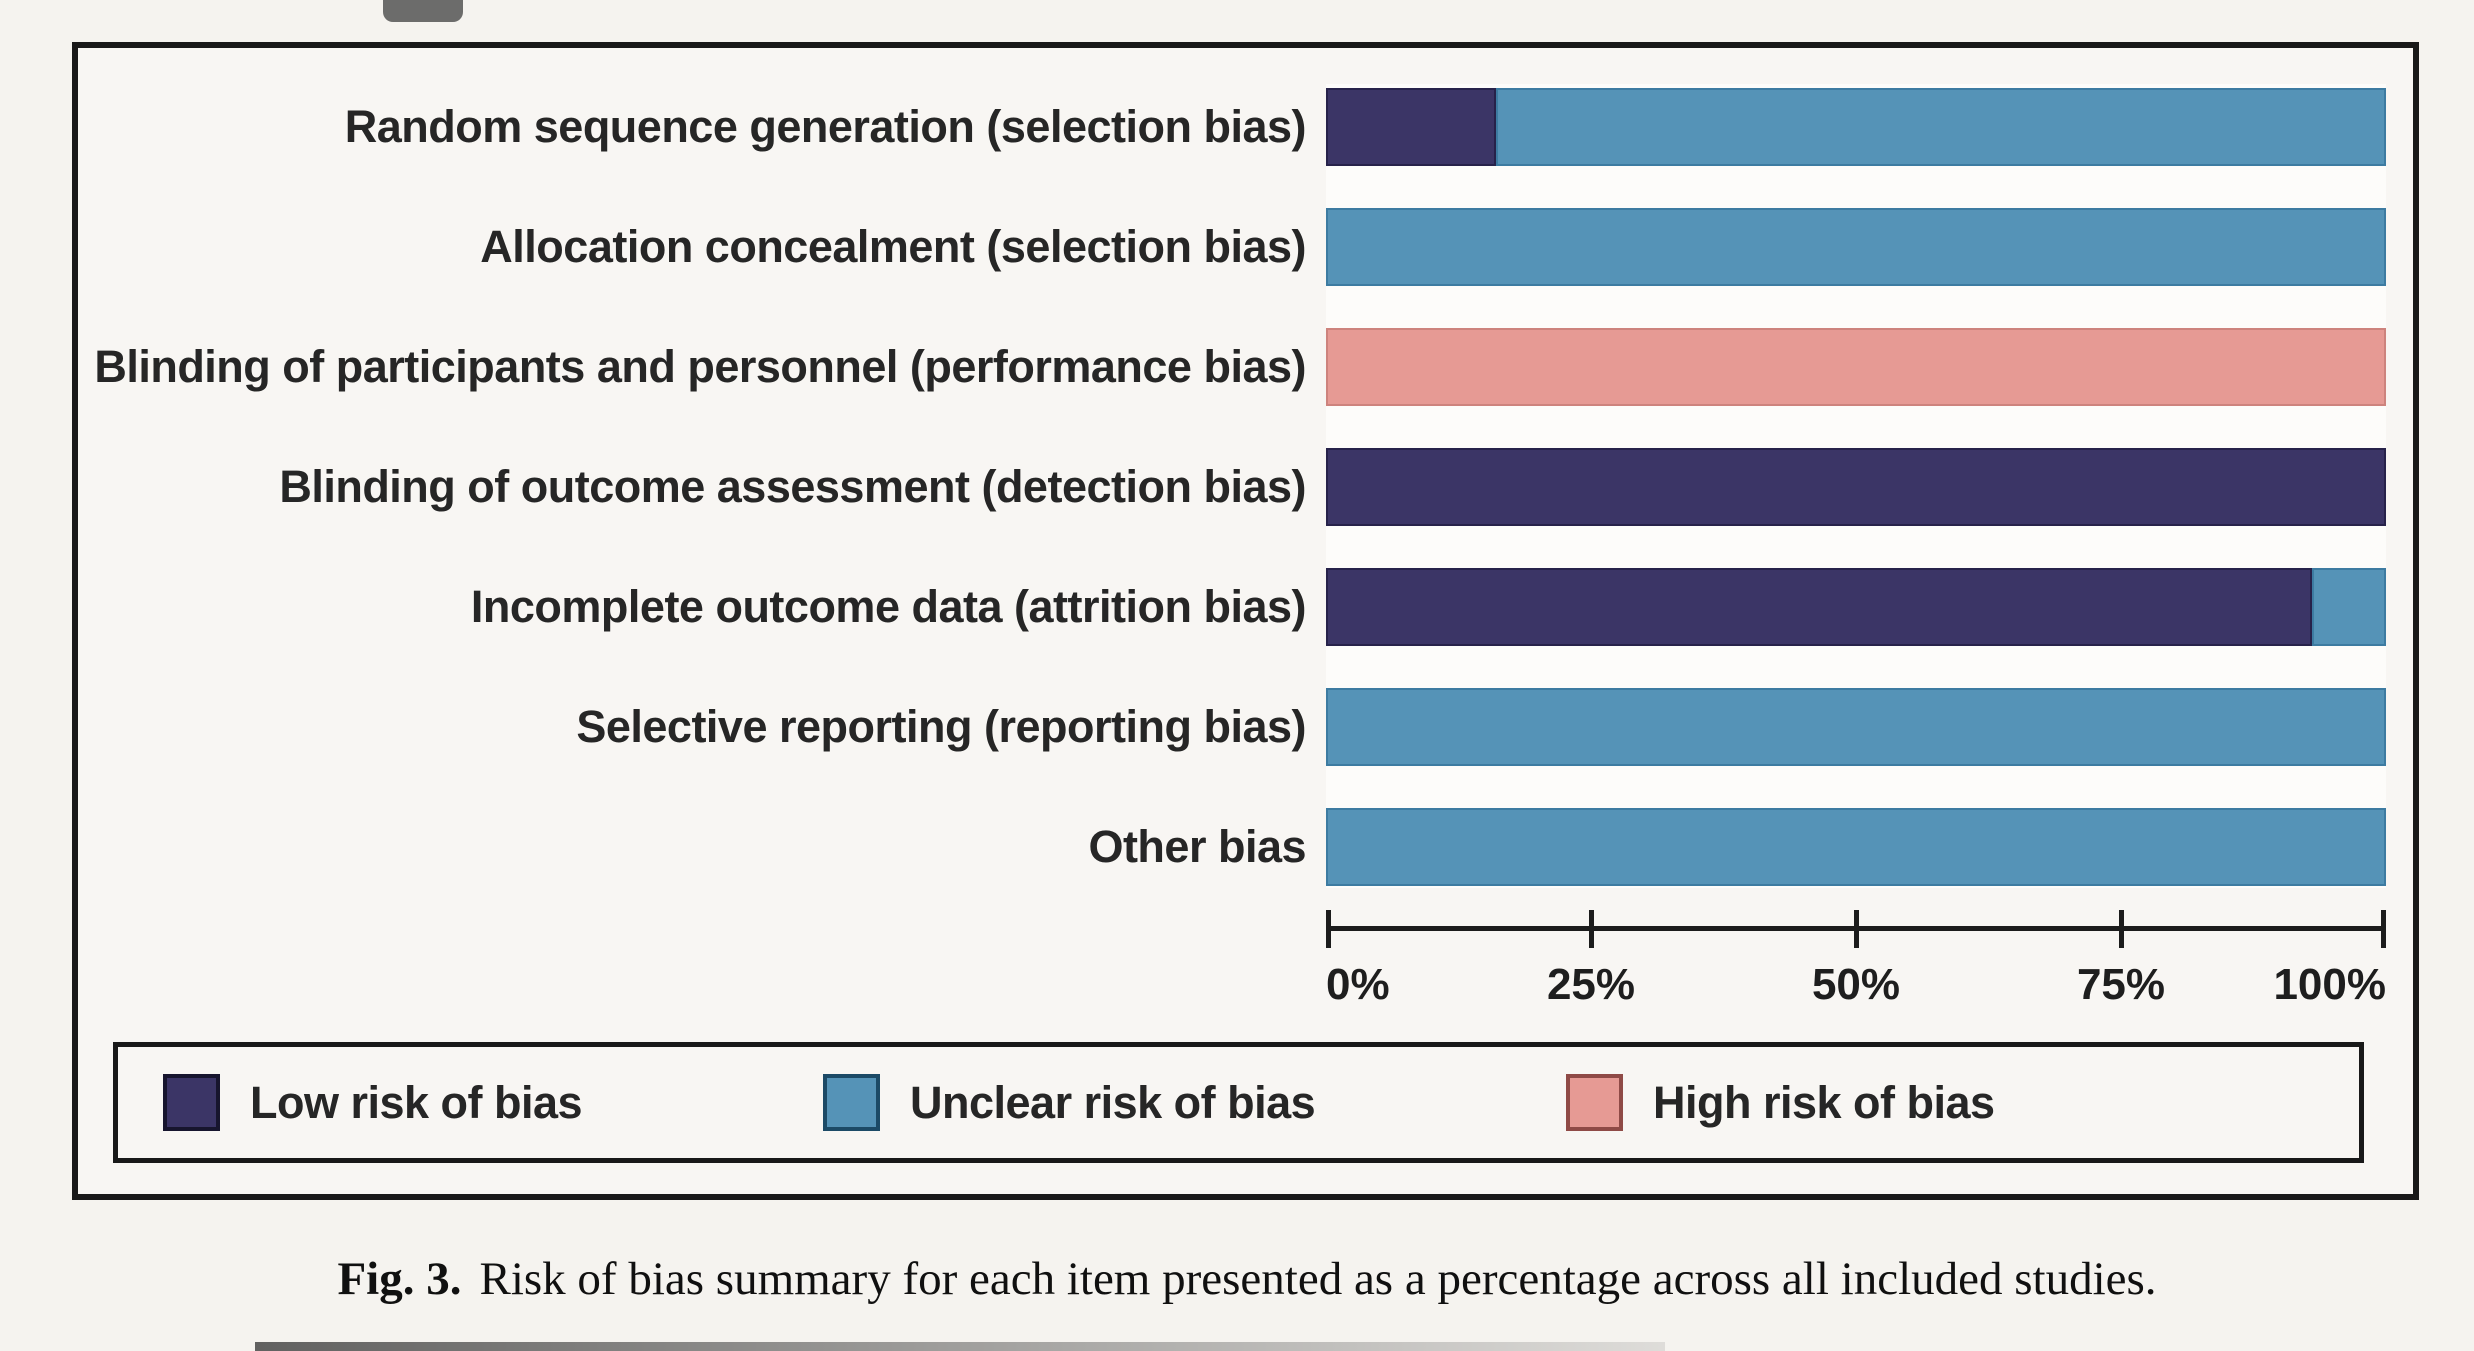 Image resolution: width=2474 pixels, height=1351 pixels. I want to click on legend-swatch-high_risk, so click(1594, 1102).